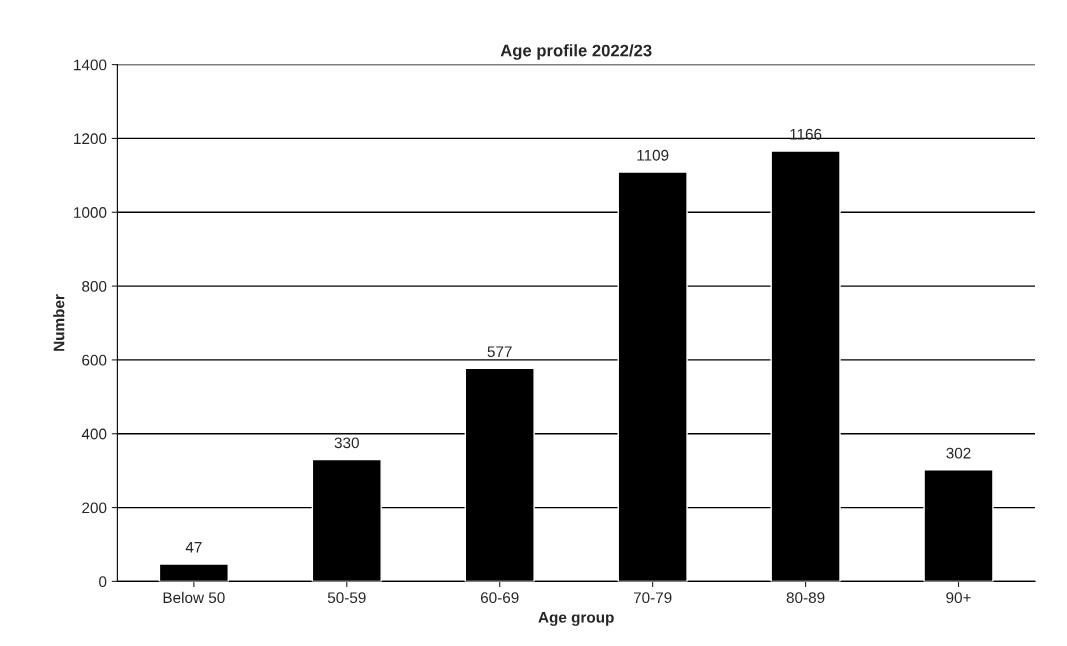  What do you see at coordinates (958, 453) in the screenshot?
I see `data-label: 302` at bounding box center [958, 453].